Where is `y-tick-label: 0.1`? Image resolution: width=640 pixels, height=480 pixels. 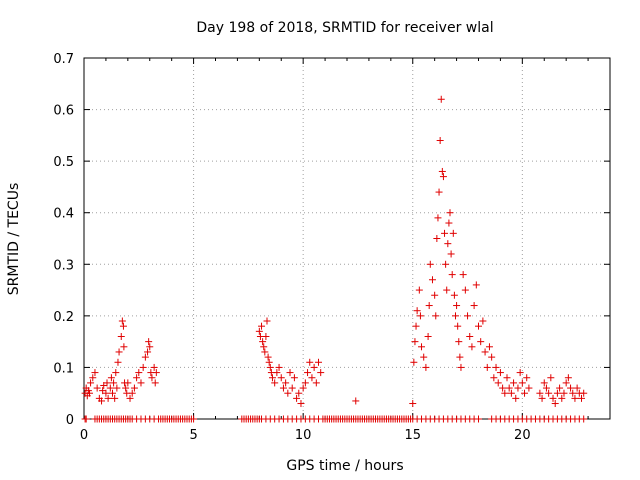 y-tick-label: 0.1 is located at coordinates (63, 368).